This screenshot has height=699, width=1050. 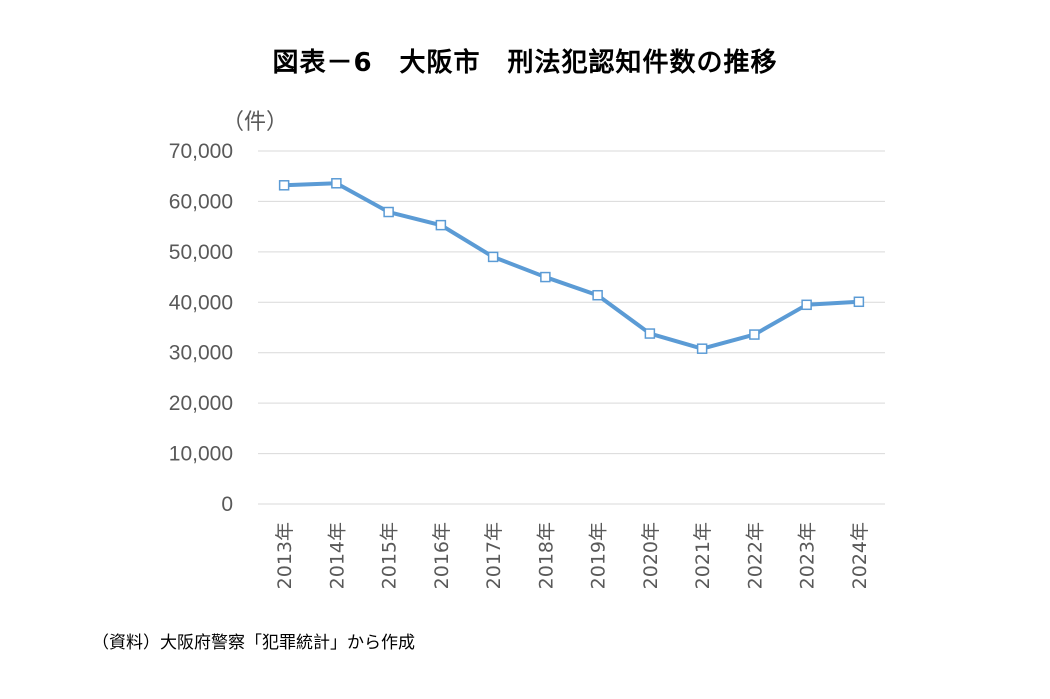 What do you see at coordinates (201, 454) in the screenshot?
I see `y-tick-label: 10,000` at bounding box center [201, 454].